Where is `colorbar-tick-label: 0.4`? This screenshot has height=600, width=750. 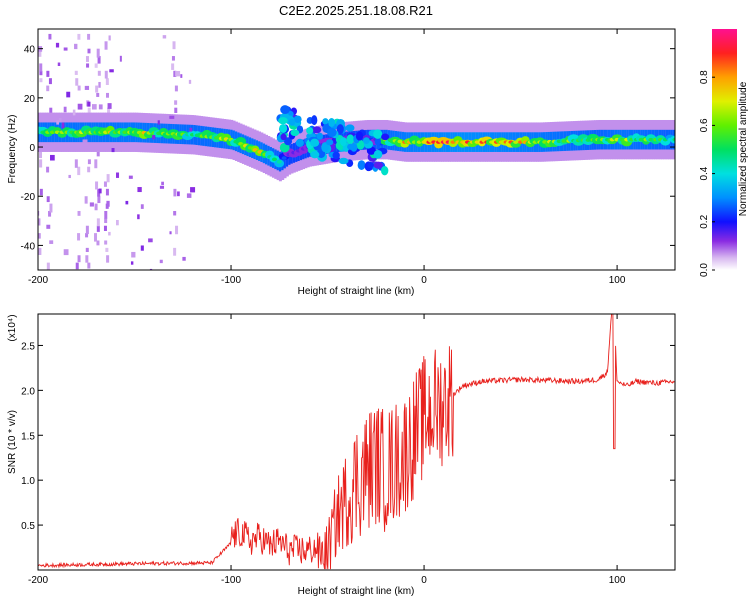 colorbar-tick-label: 0.4 is located at coordinates (704, 173).